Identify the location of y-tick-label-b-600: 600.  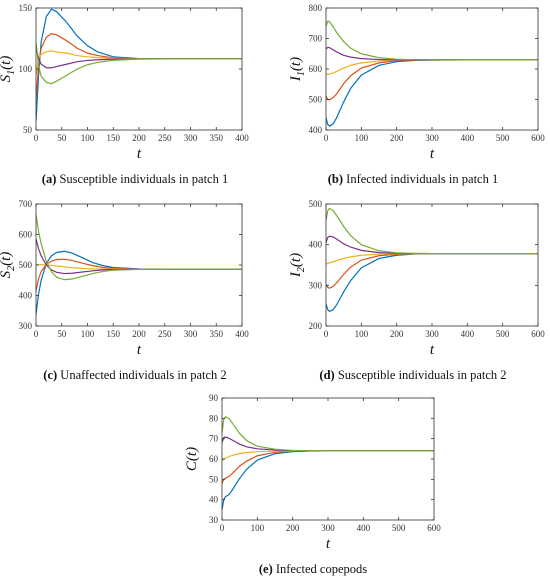
(316, 69).